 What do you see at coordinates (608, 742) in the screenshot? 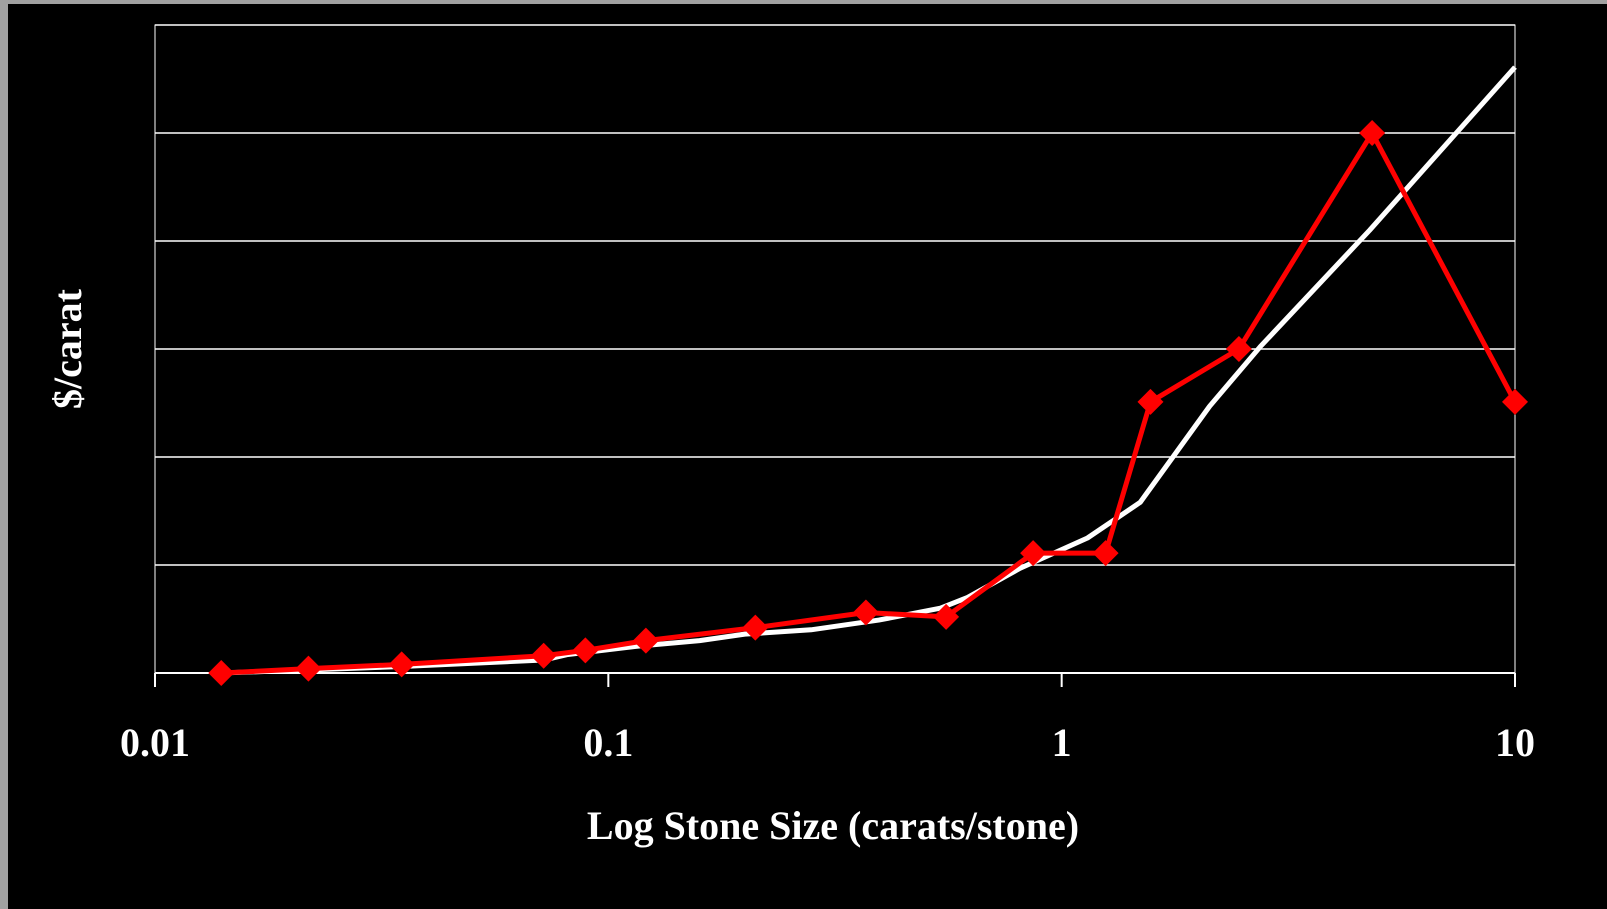
I see `x-tick-label: 0.1` at bounding box center [608, 742].